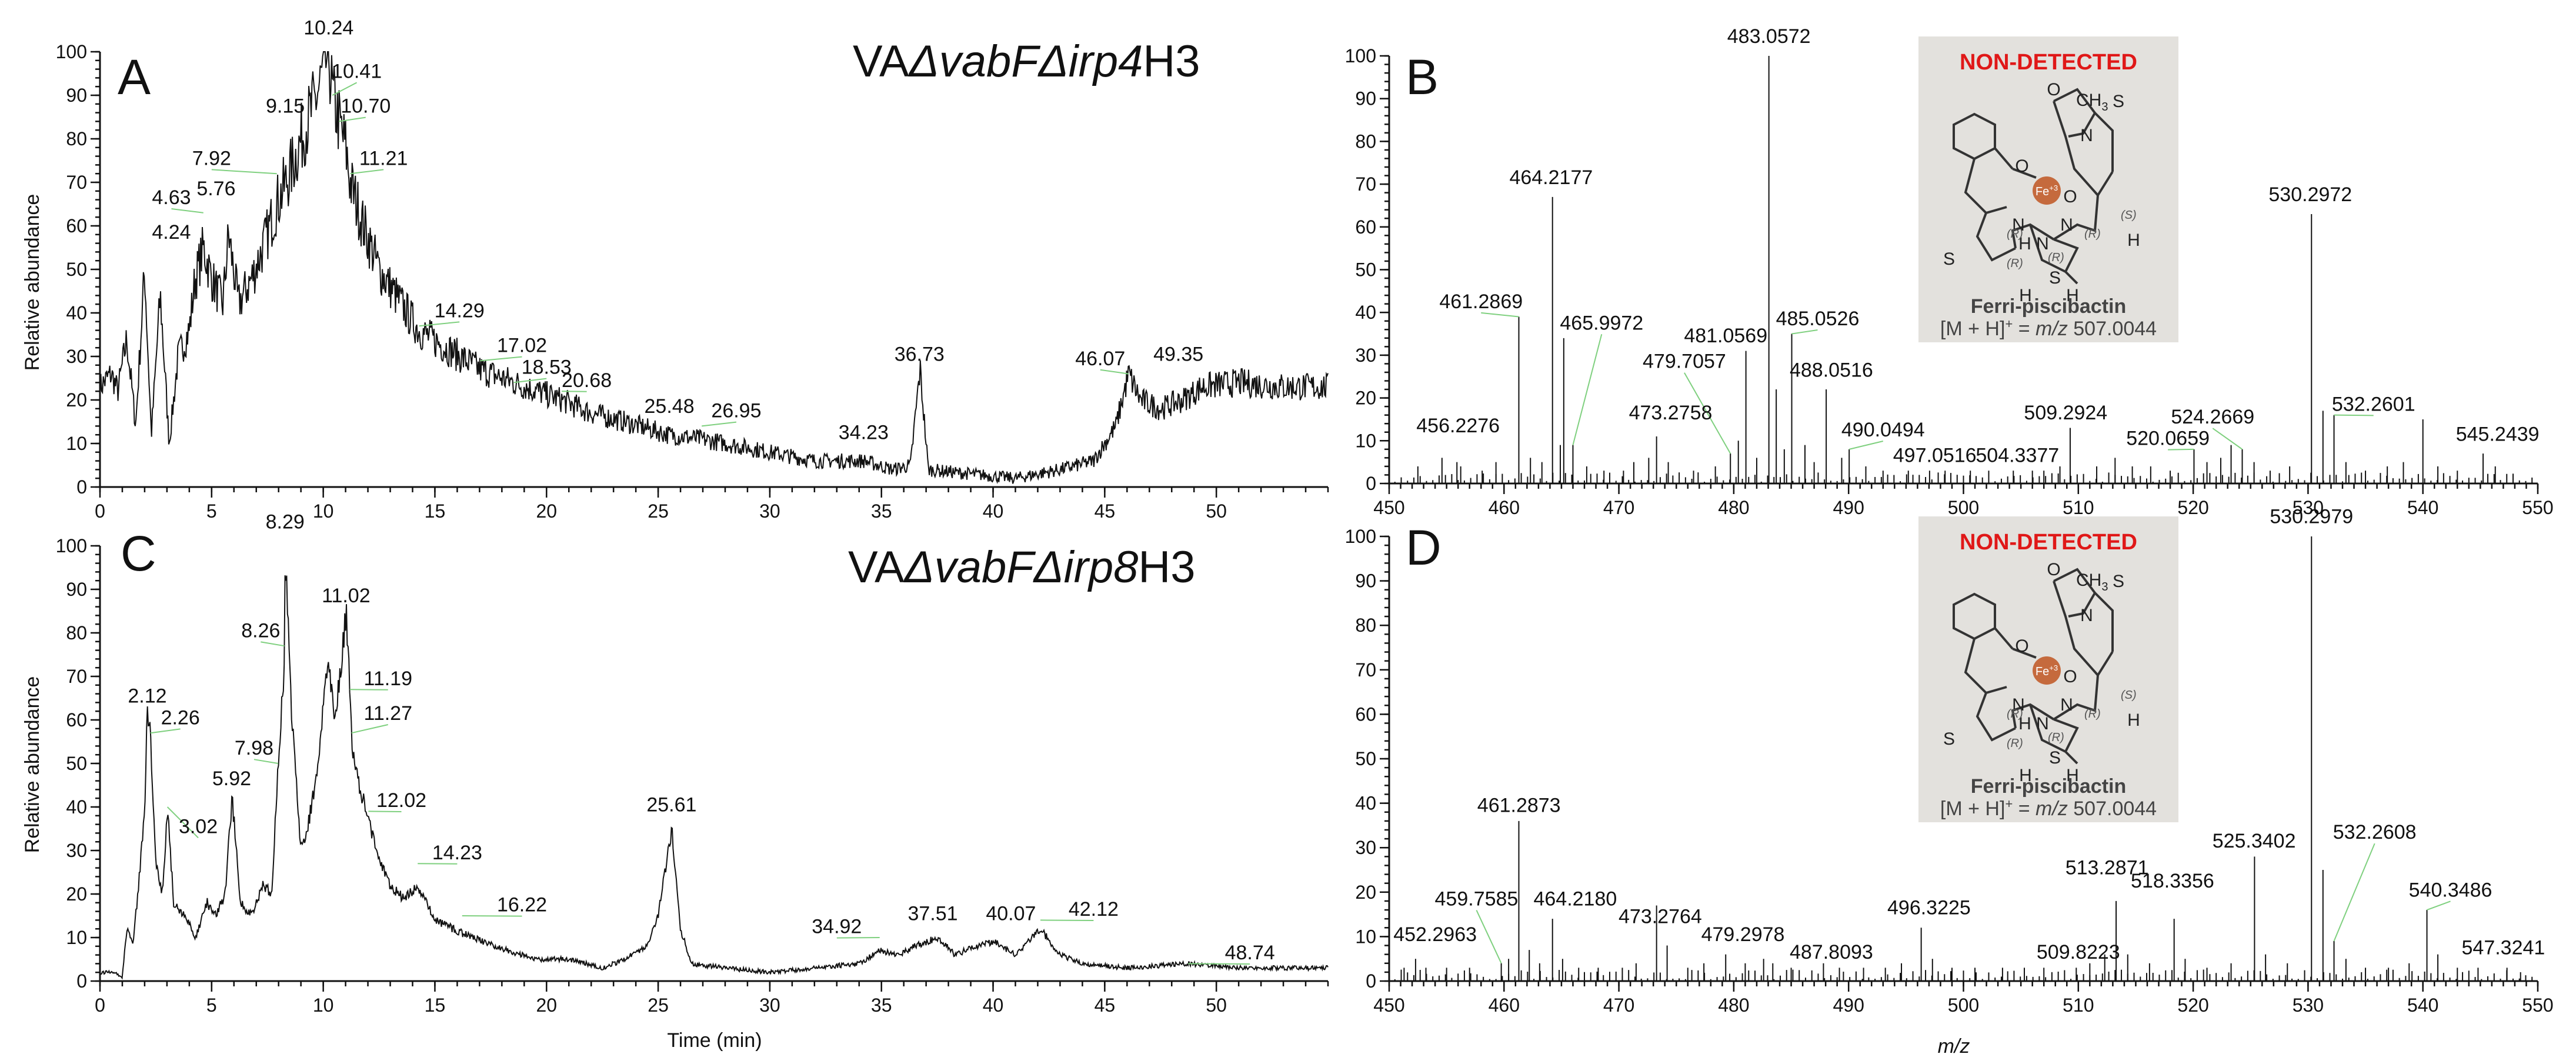  What do you see at coordinates (323, 511) in the screenshot?
I see `x-tick-label: 10` at bounding box center [323, 511].